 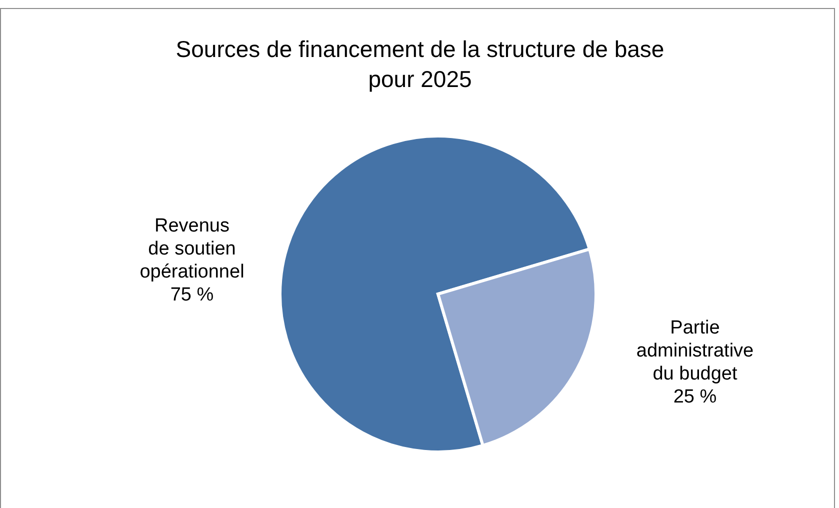 I want to click on data-label: 25 %, so click(x=695, y=396).